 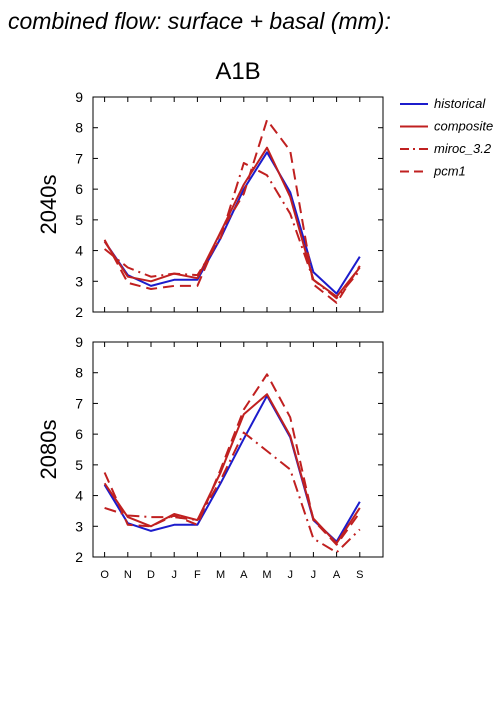 I want to click on figure-title: combined flow: surface + basal (mm):, so click(x=199, y=21).